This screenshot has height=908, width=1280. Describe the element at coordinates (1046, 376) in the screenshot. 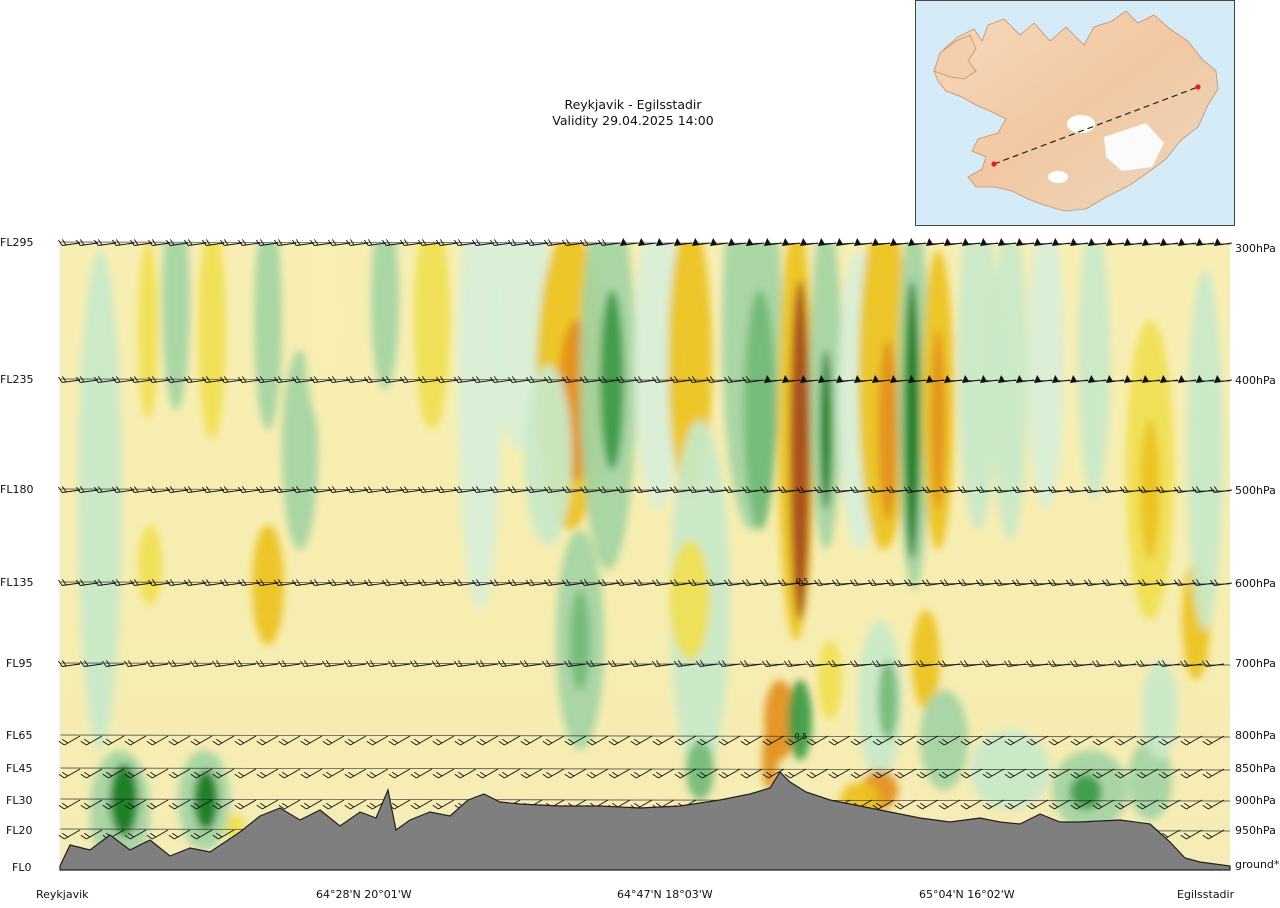

I see `field-cell` at that location.